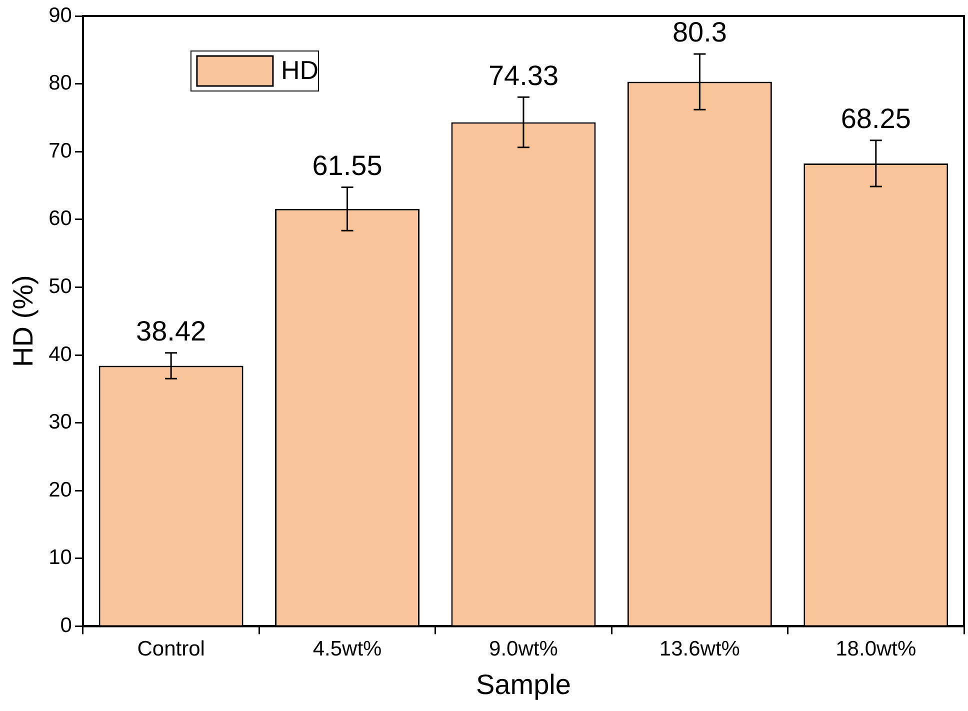 The width and height of the screenshot is (968, 711). What do you see at coordinates (60, 286) in the screenshot?
I see `y-tick-label: 50` at bounding box center [60, 286].